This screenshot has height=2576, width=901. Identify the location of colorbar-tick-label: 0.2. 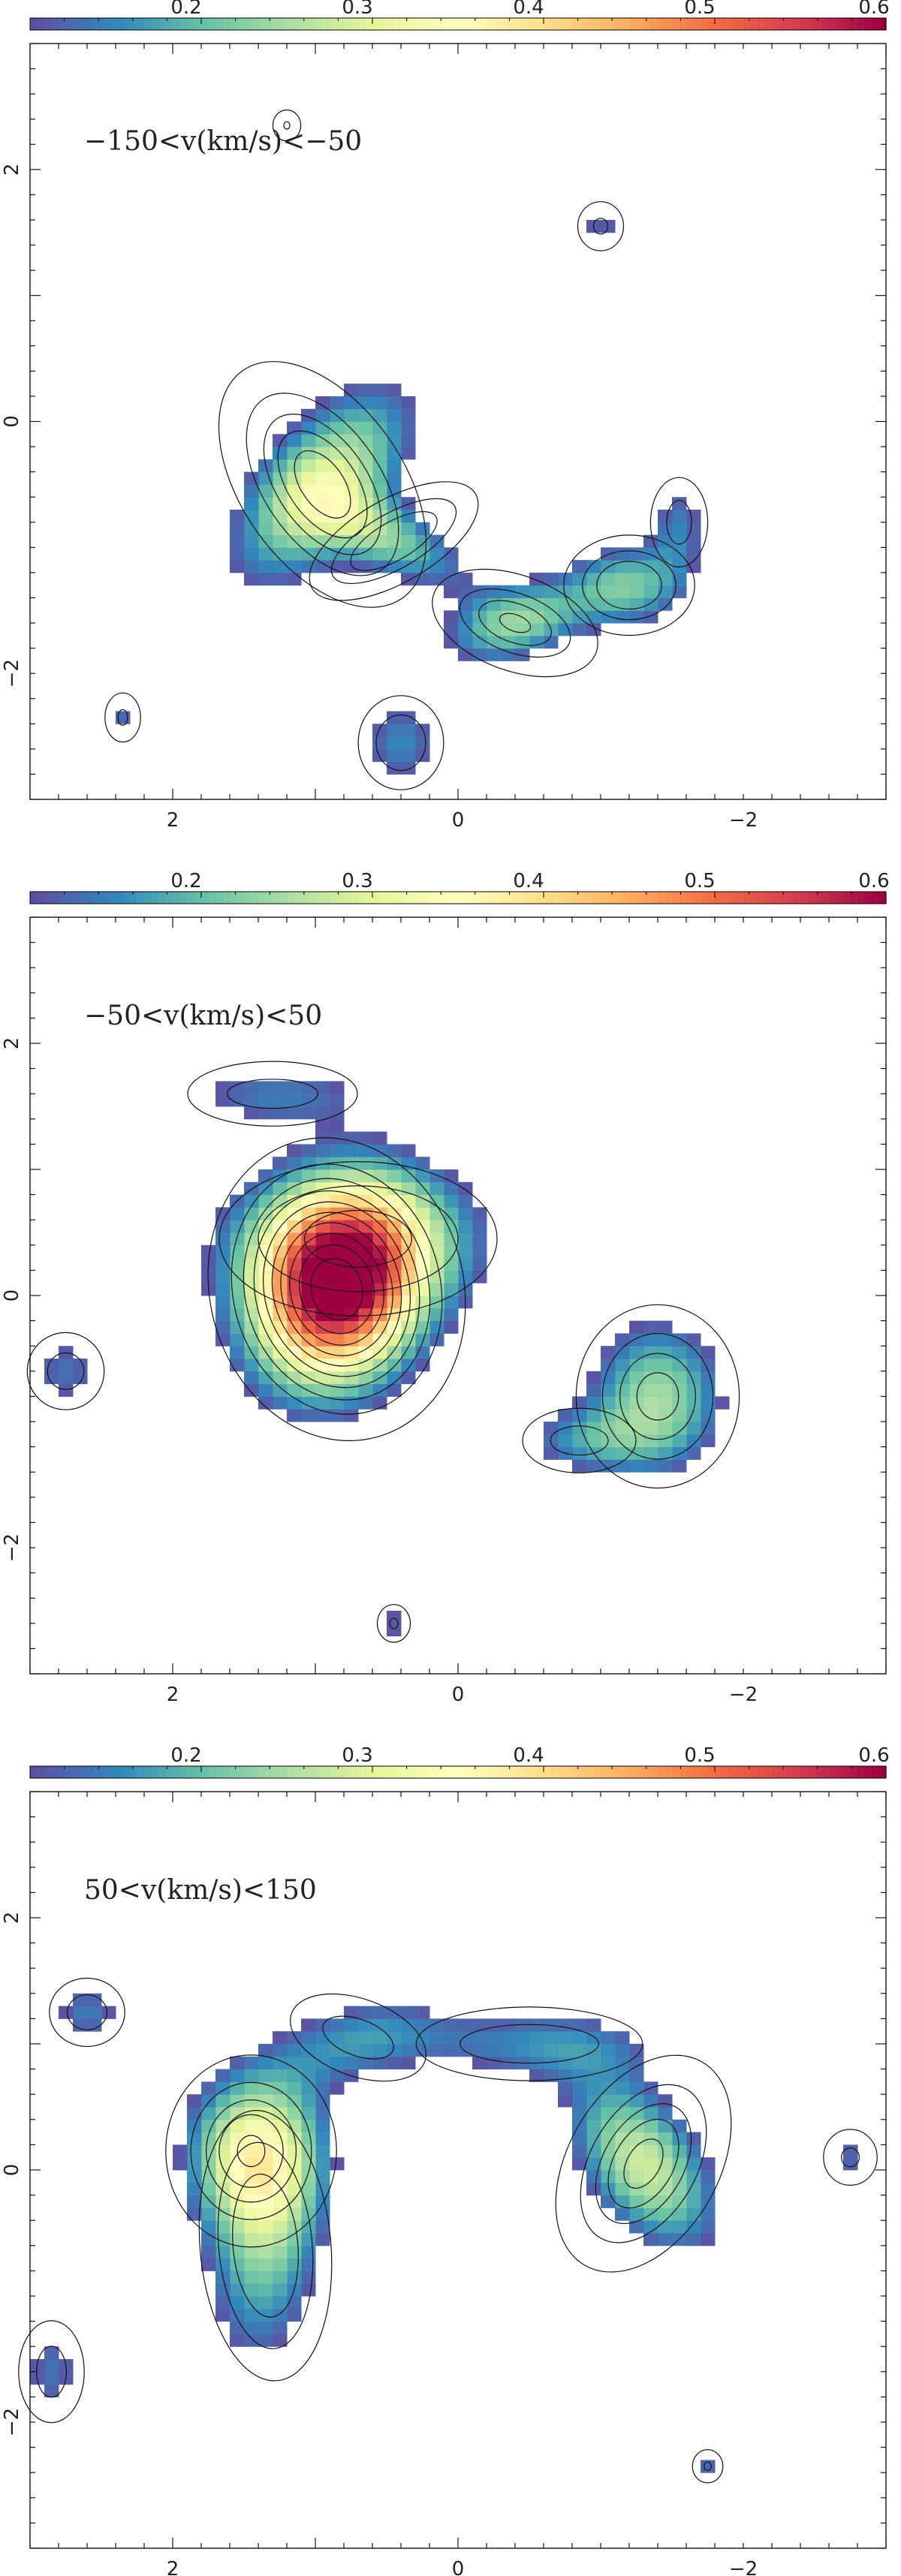
(185, 1756).